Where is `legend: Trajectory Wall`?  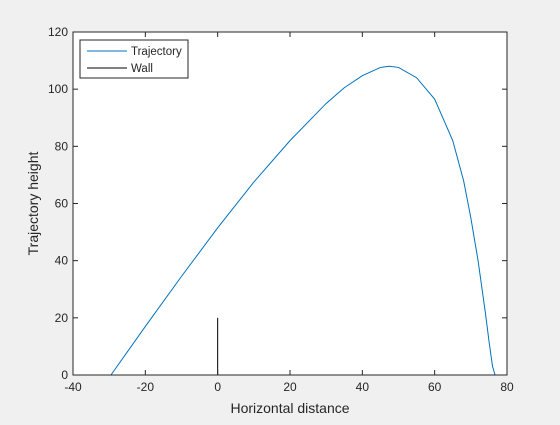 legend: Trajectory Wall is located at coordinates (134, 59).